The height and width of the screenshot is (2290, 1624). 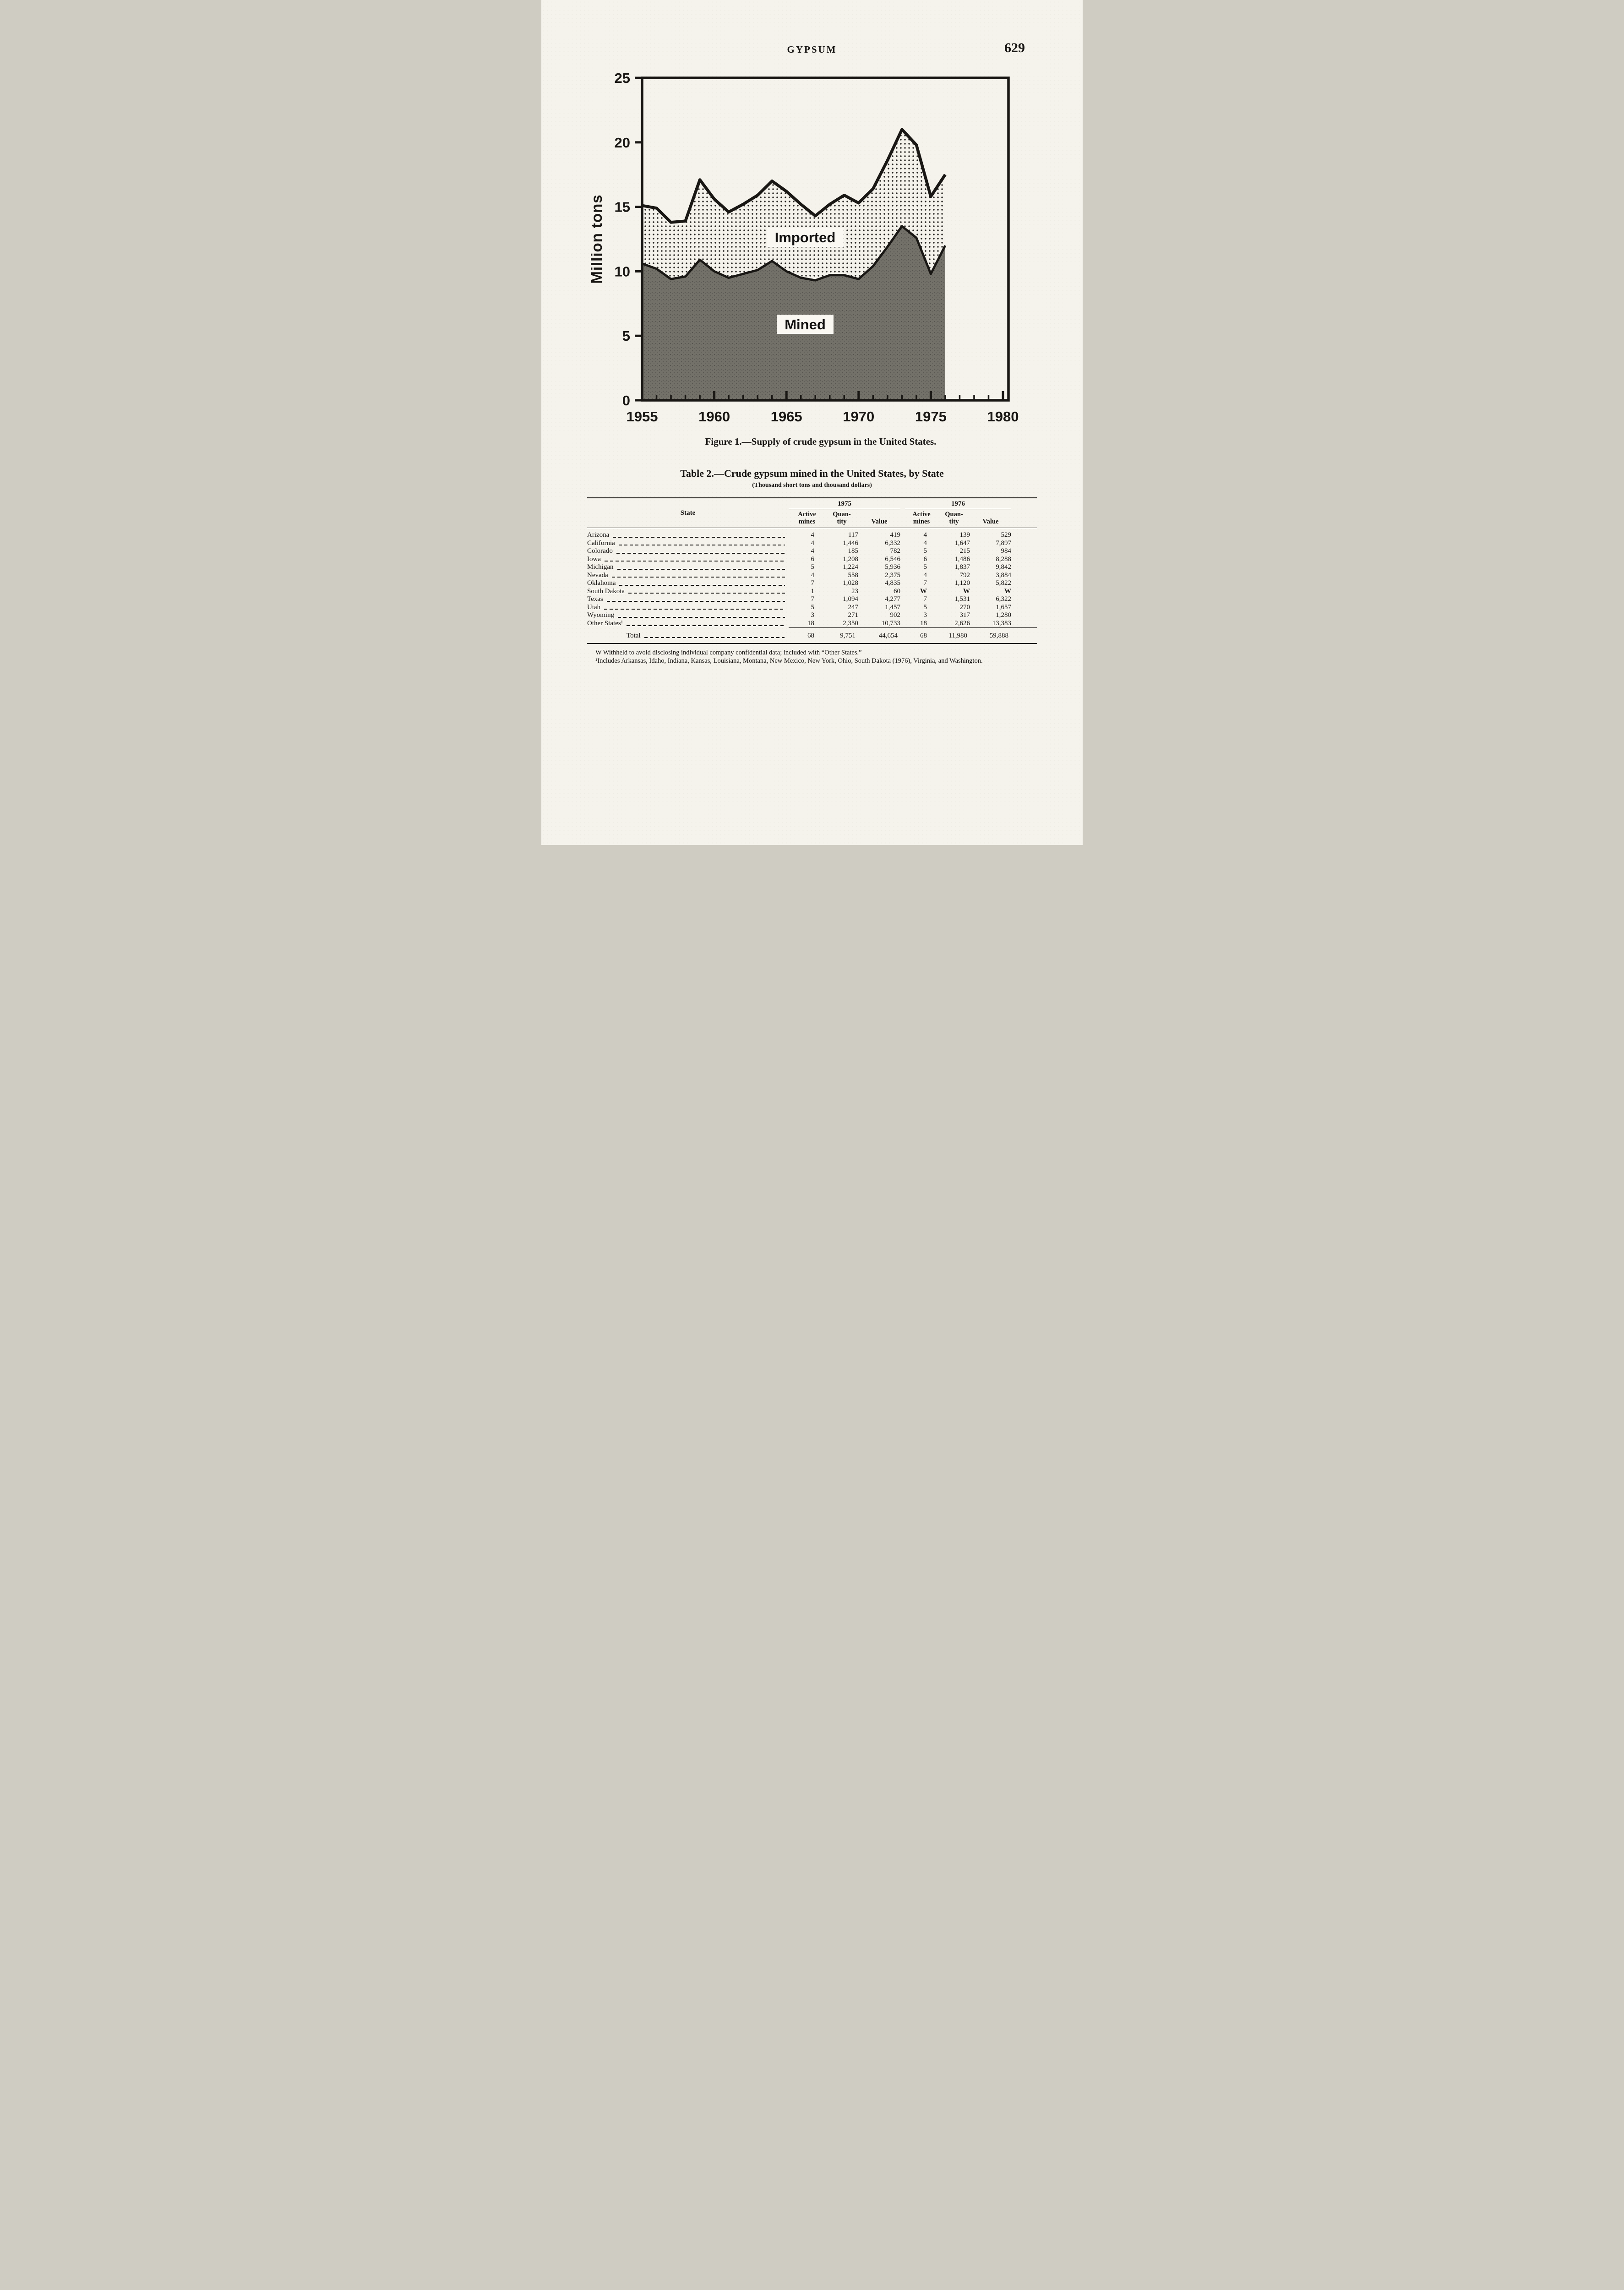 I want to click on state-row: Wyoming 3 271 902 3 317 1,280, so click(x=812, y=615).